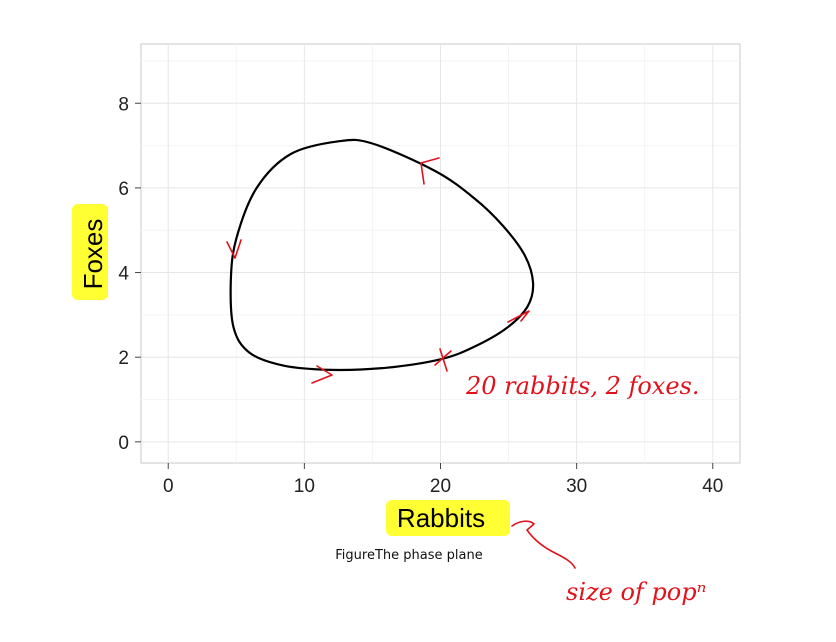  Describe the element at coordinates (355, 555) in the screenshot. I see `caption-label: Figure` at that location.